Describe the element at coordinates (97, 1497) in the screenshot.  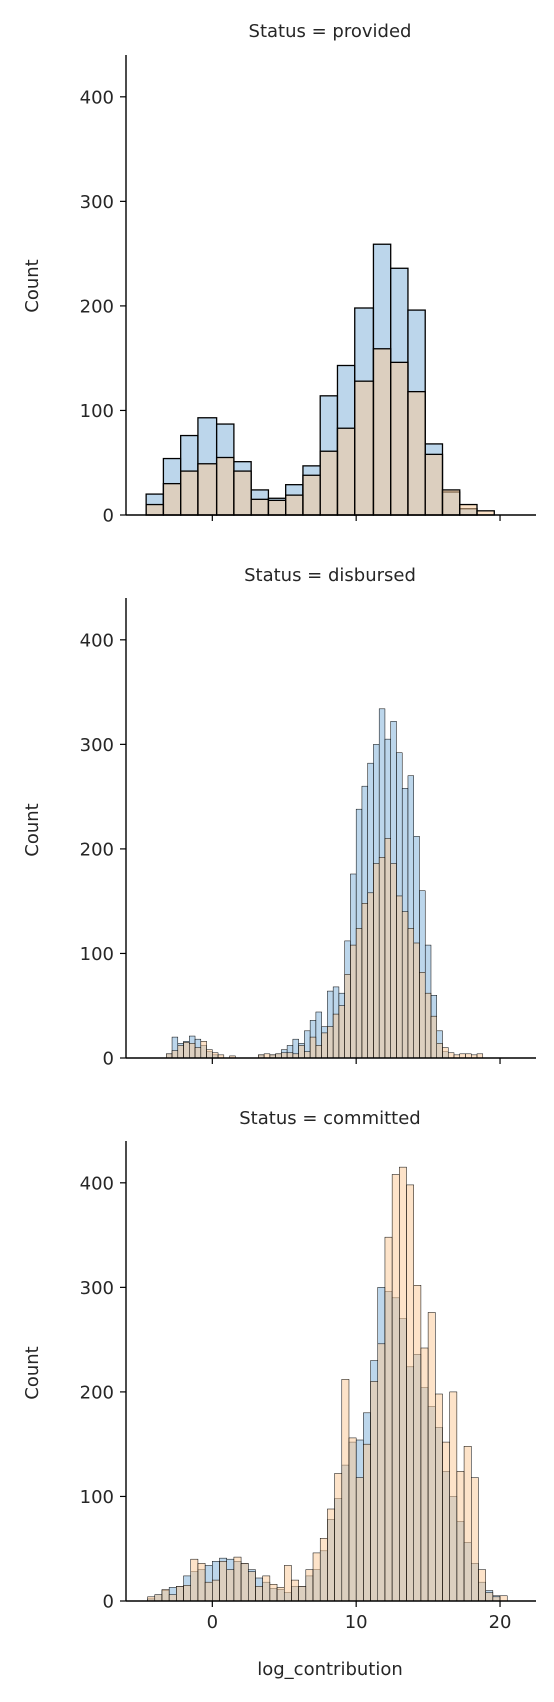
I see `y-tick-label: 100` at that location.